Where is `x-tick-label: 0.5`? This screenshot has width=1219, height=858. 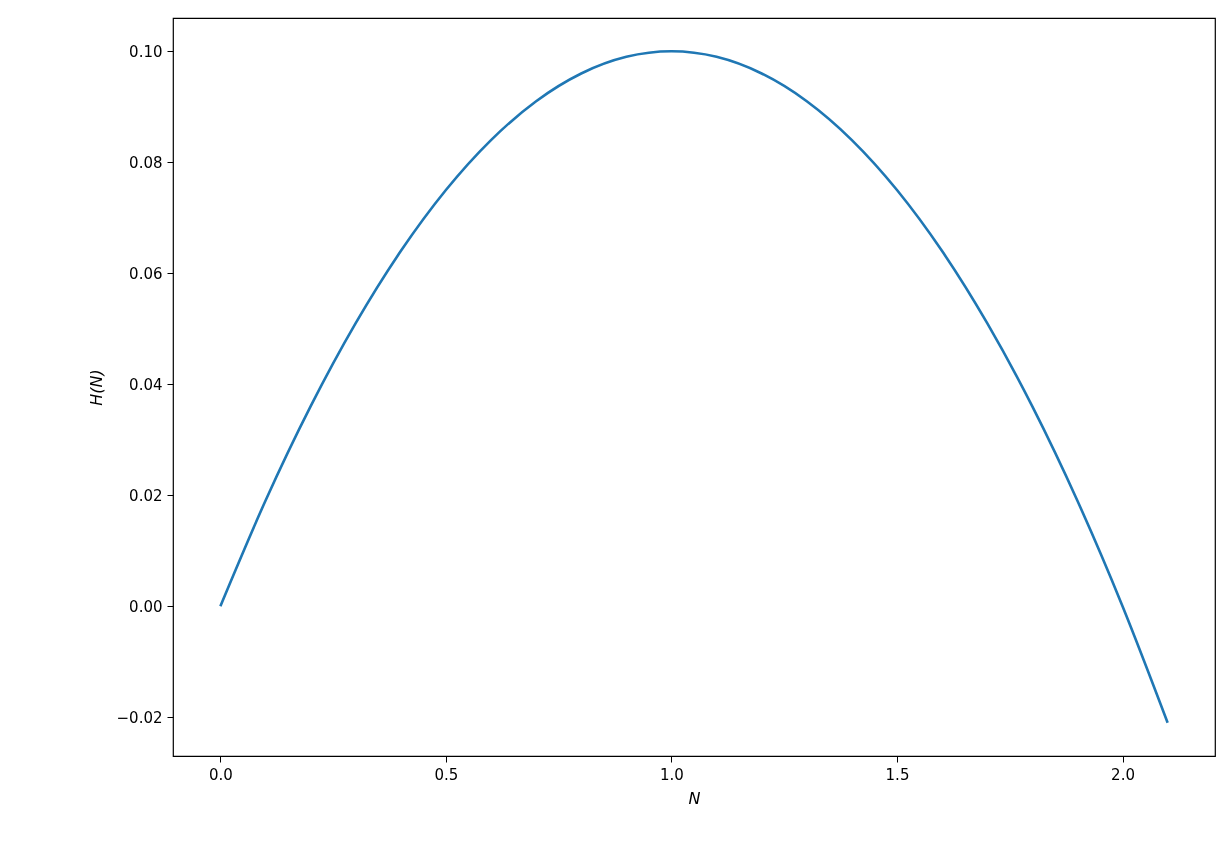
x-tick-label: 0.5 is located at coordinates (446, 774).